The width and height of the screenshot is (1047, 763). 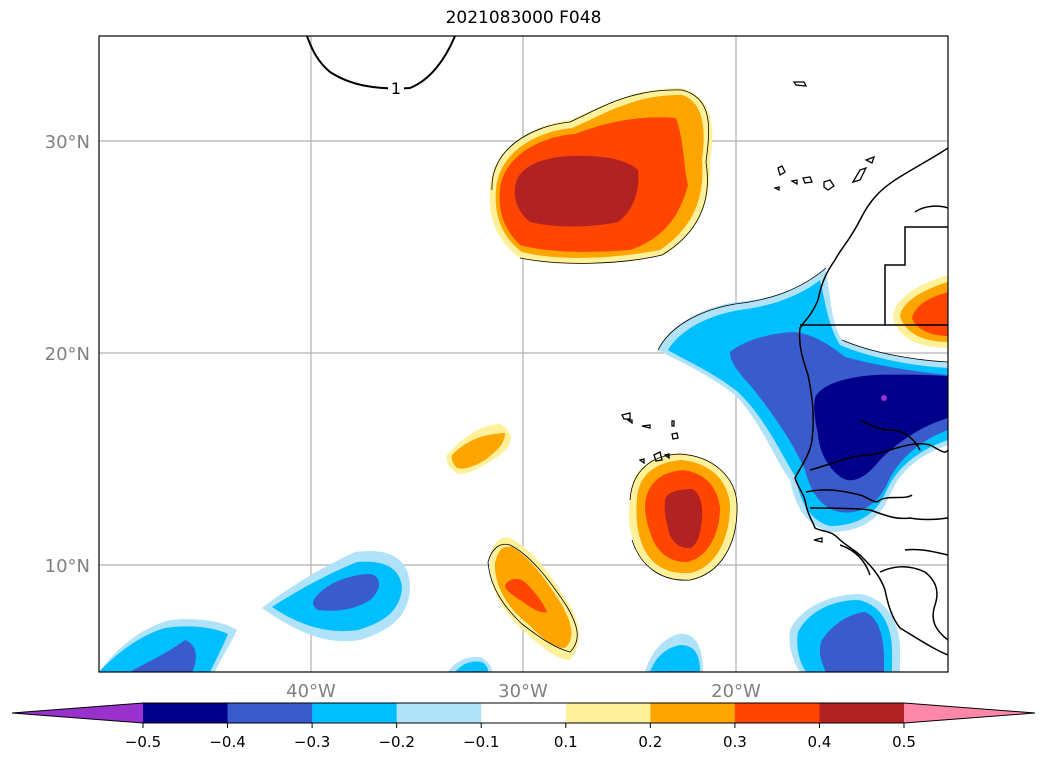 What do you see at coordinates (890, 435) in the screenshot?
I see `border-mali` at bounding box center [890, 435].